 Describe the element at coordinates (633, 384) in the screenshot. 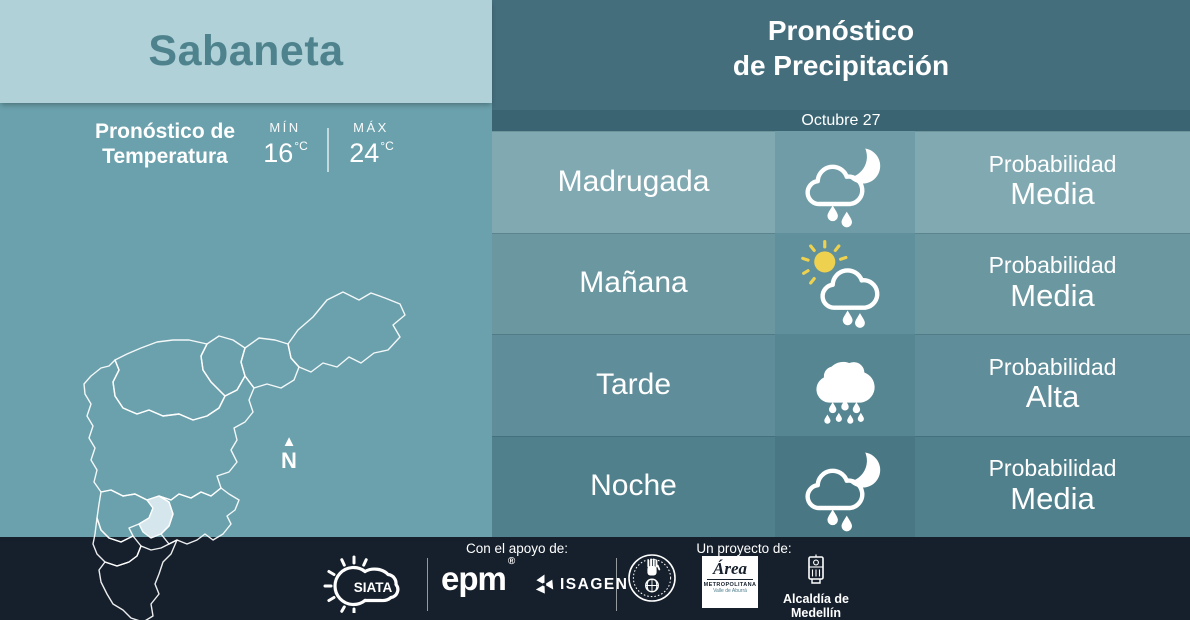

I see `period-label: Tarde` at that location.